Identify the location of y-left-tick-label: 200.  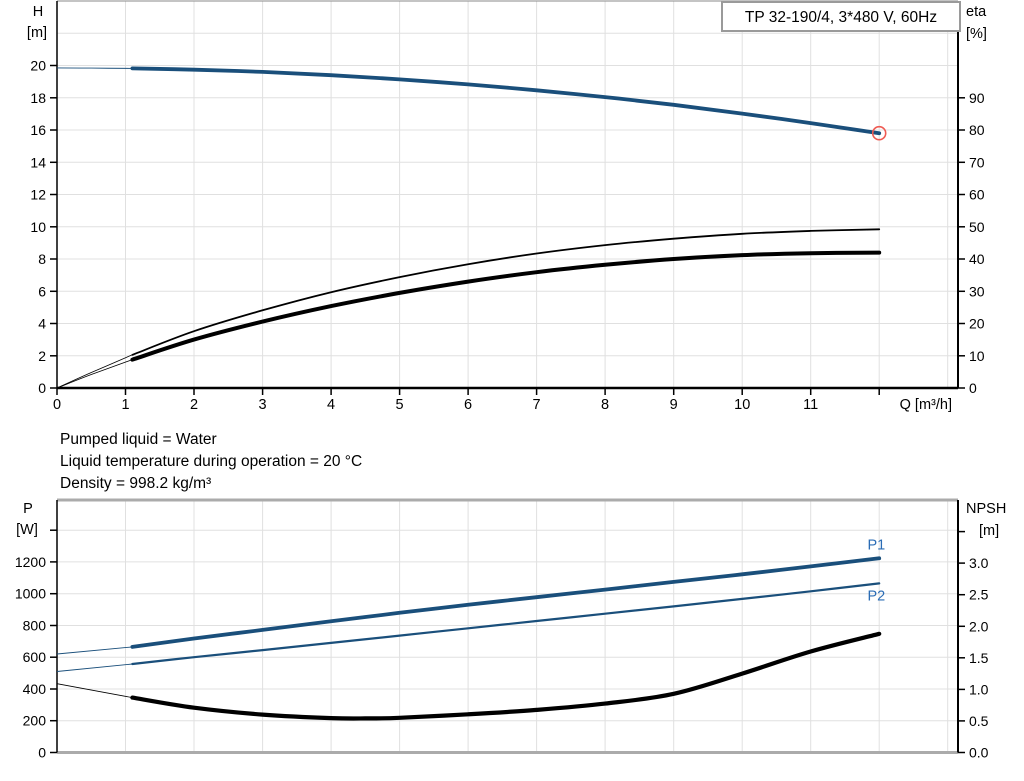
(35, 721).